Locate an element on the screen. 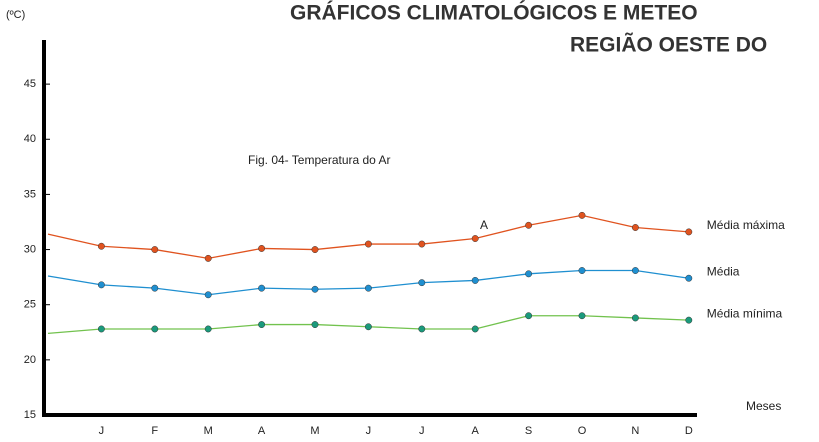 This screenshot has width=819, height=442. x-tick-label: F is located at coordinates (154, 431).